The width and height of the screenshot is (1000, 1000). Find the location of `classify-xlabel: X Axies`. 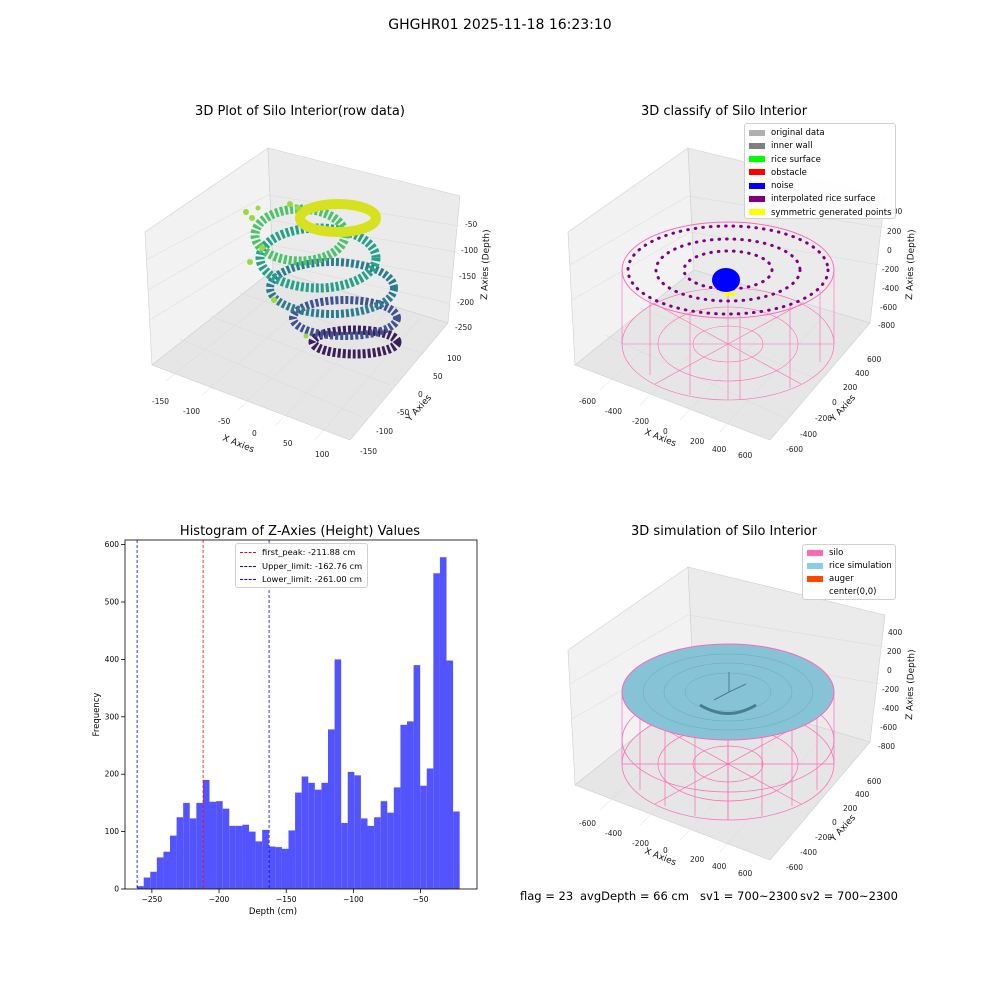

classify-xlabel: X Axies is located at coordinates (660, 439).